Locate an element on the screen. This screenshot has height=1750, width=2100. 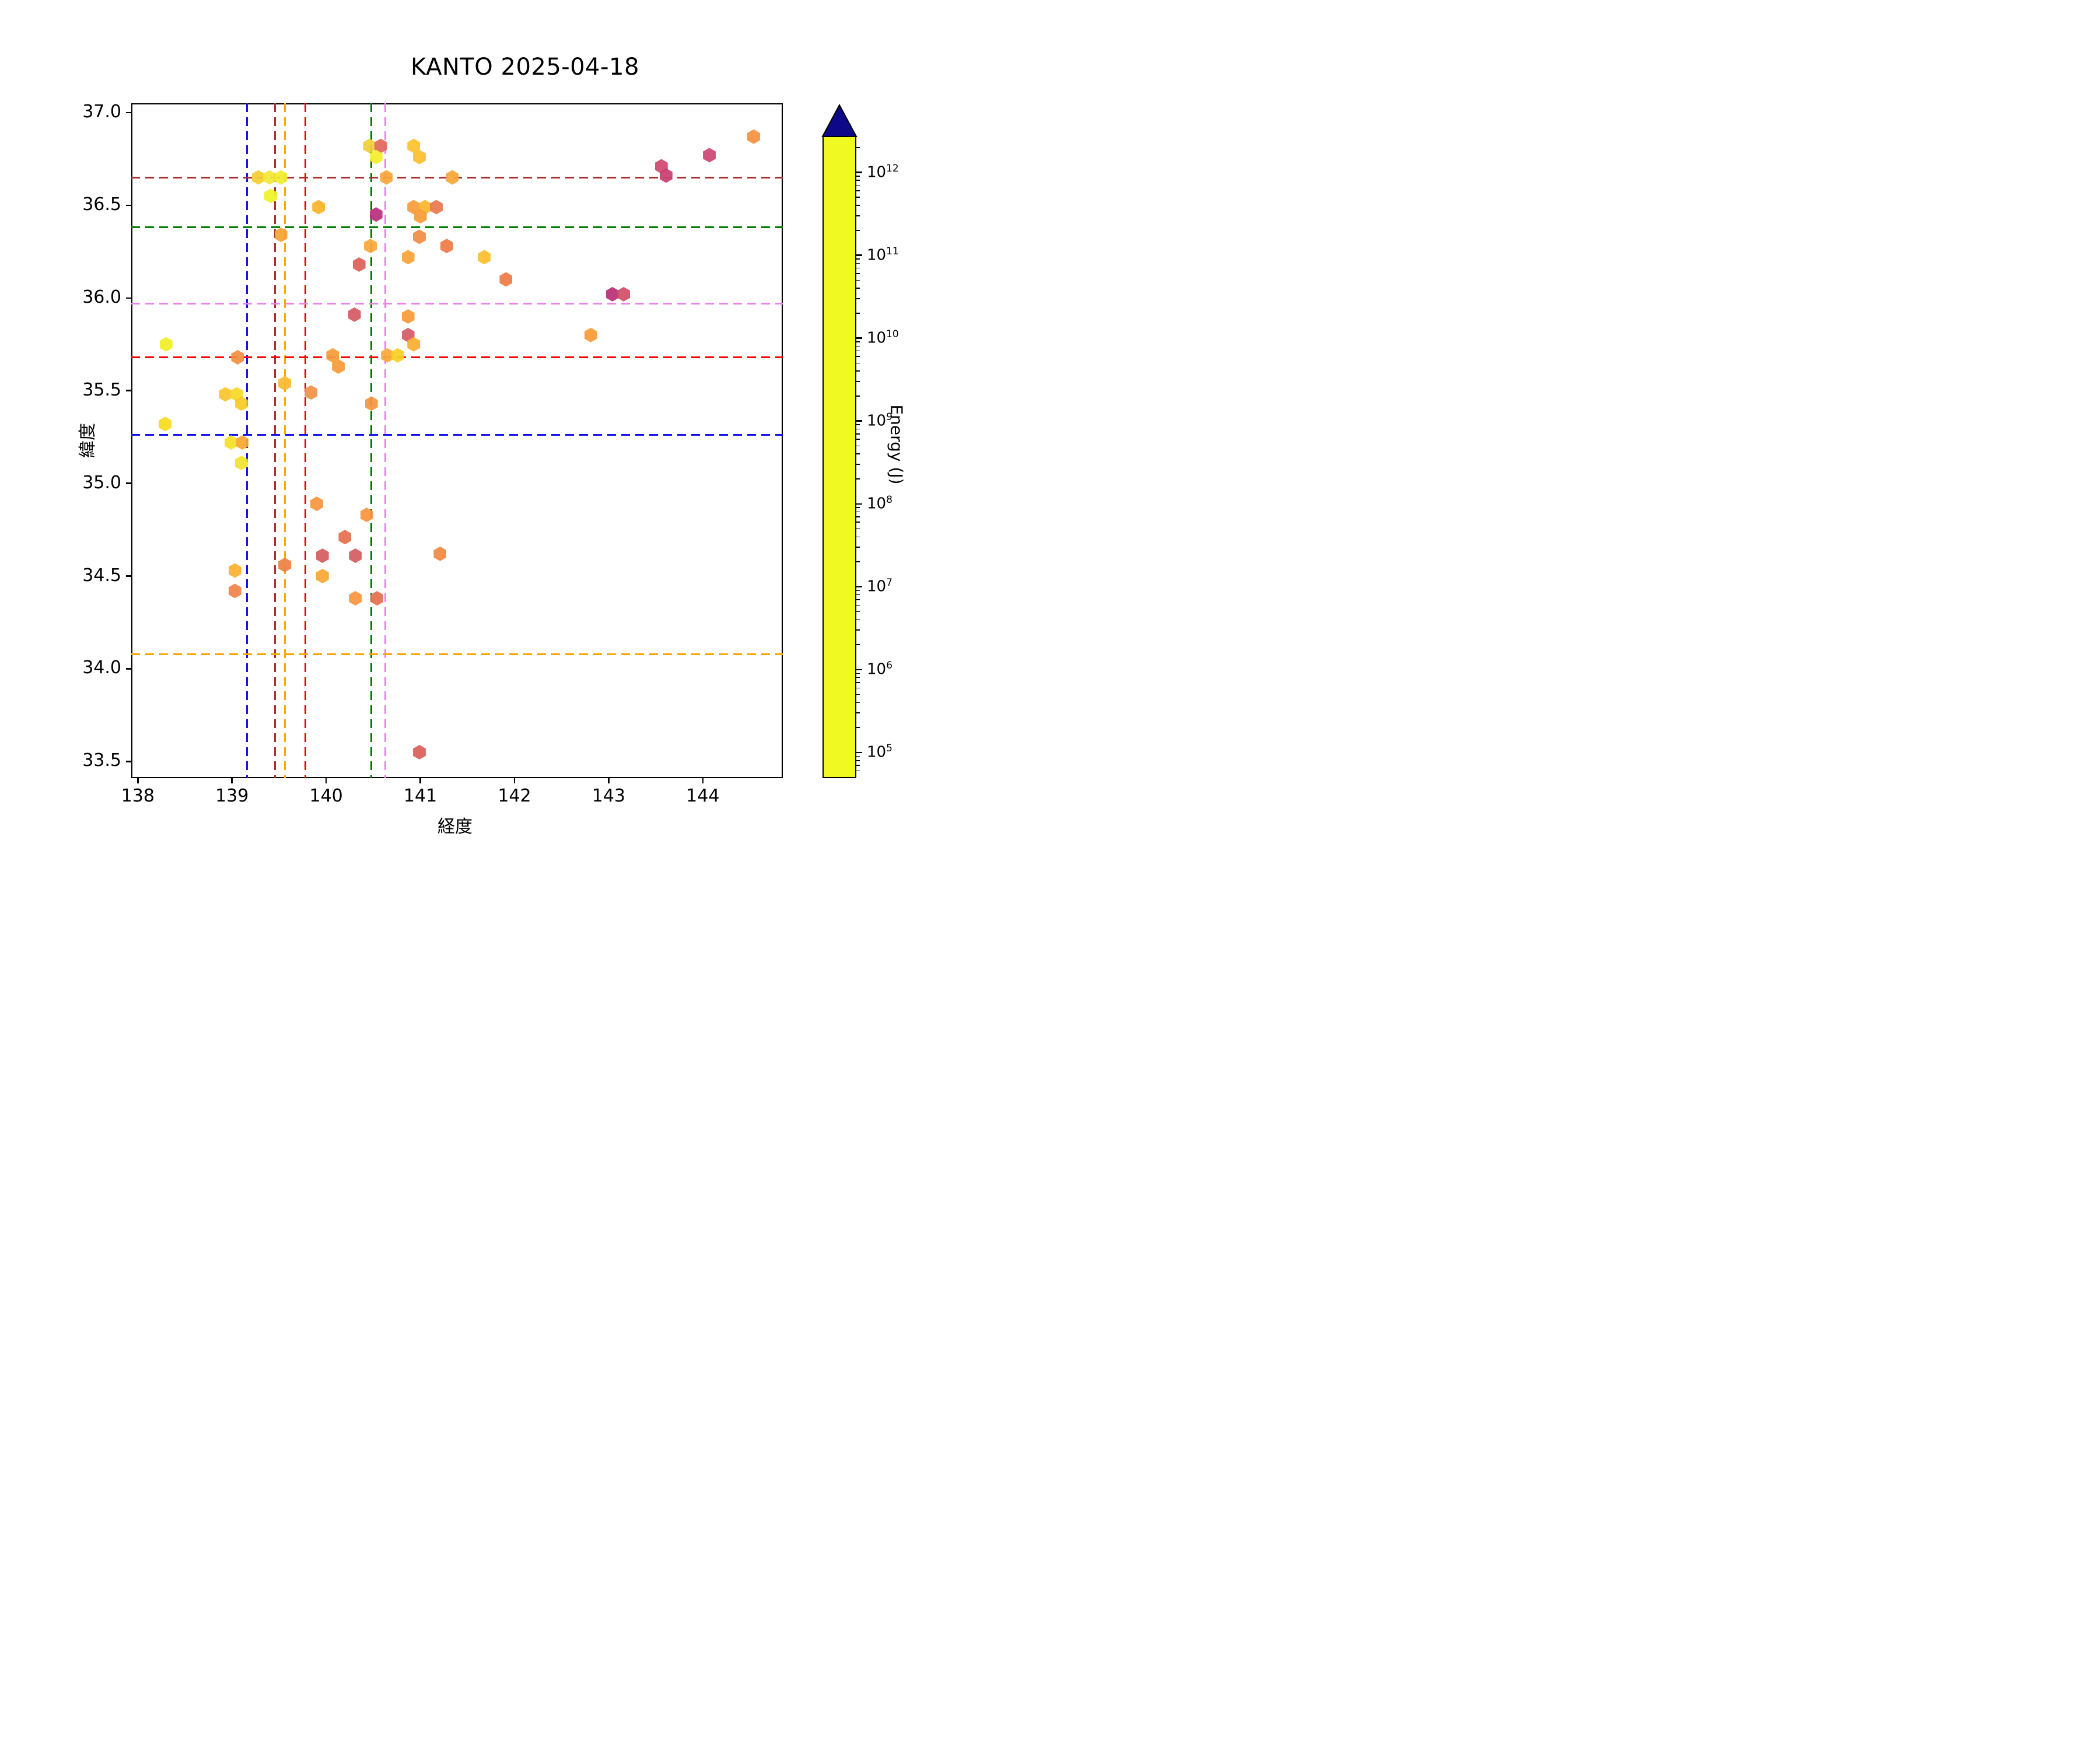
y-tick-label: 36.0 is located at coordinates (101, 296).